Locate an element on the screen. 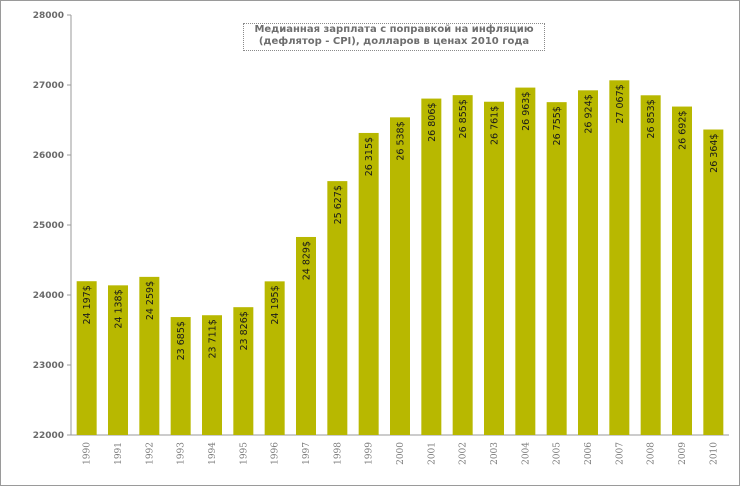  bar-2005 is located at coordinates (556, 269).